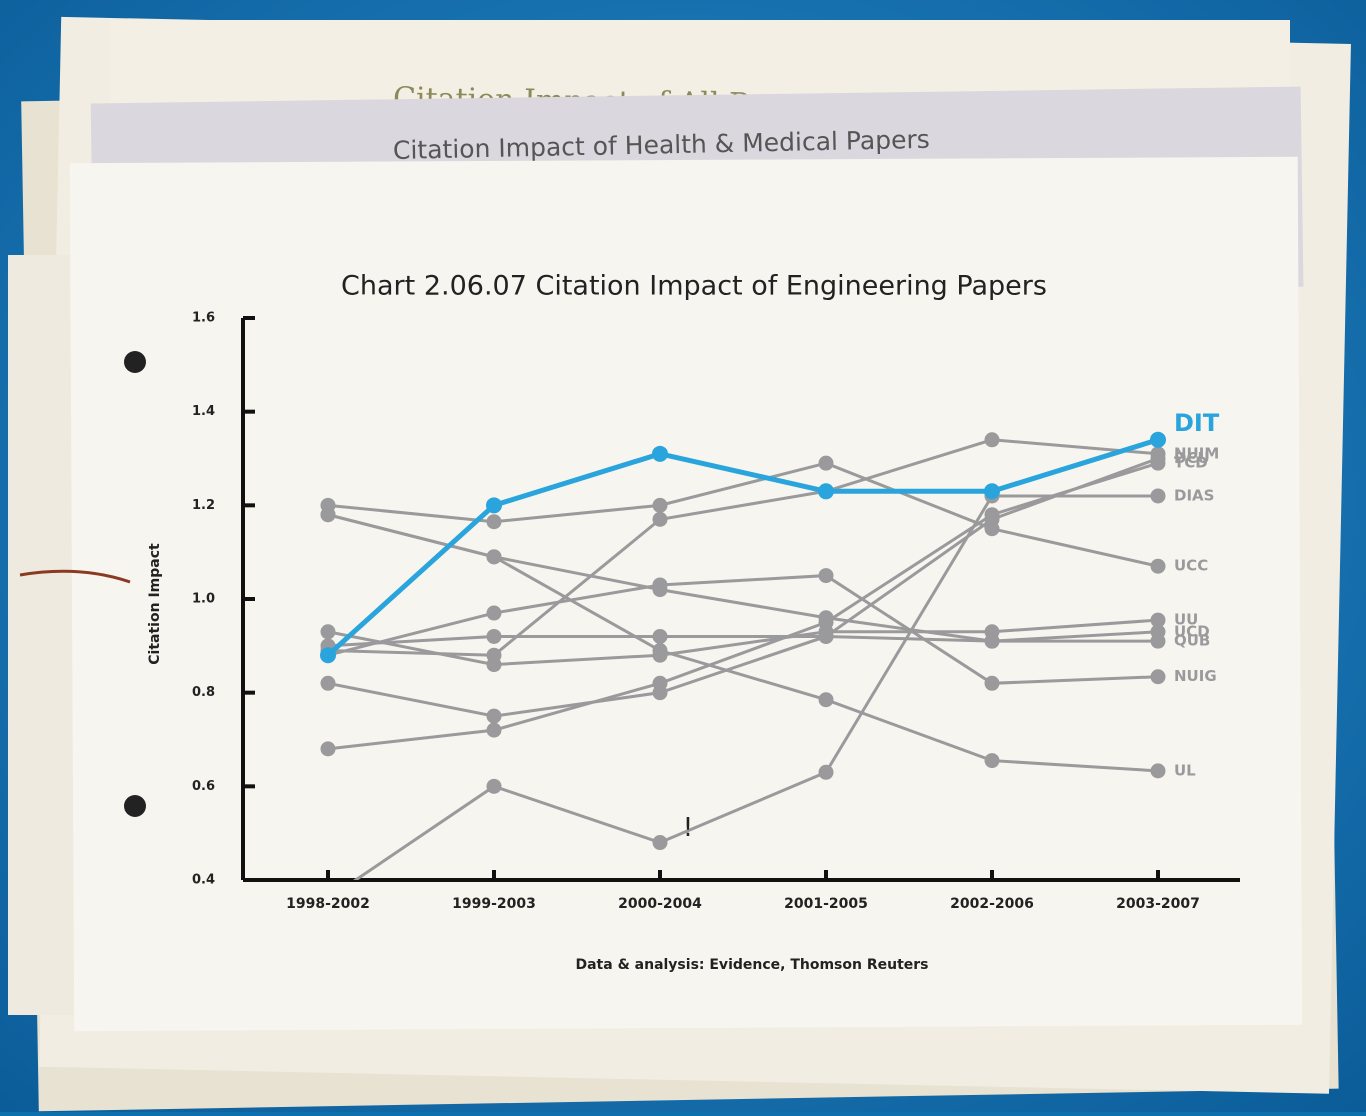 The height and width of the screenshot is (1116, 1366). Describe the element at coordinates (1186, 620) in the screenshot. I see `series-label: UU` at that location.